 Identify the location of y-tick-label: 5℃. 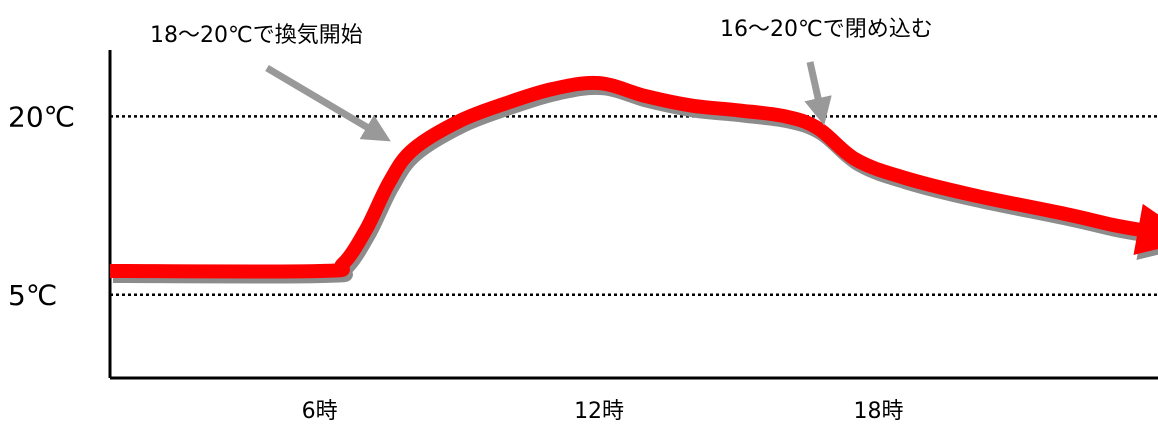
(32, 295).